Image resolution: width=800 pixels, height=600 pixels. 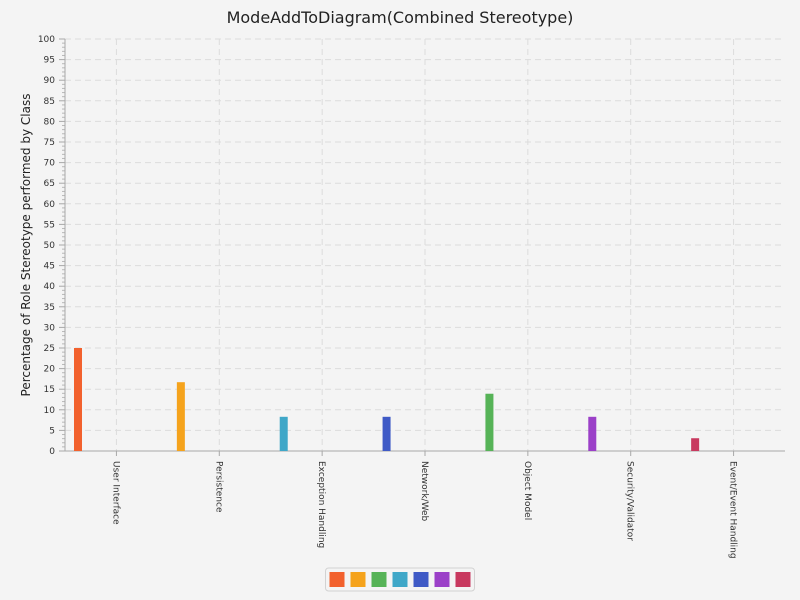 What do you see at coordinates (527, 490) in the screenshot?
I see `x-tick-label: Object Model` at bounding box center [527, 490].